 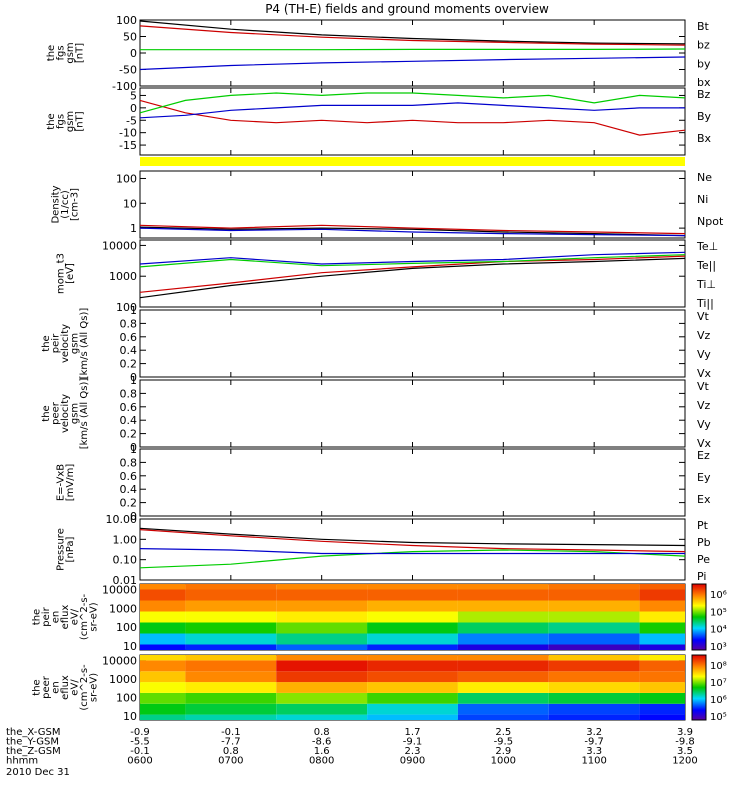 I want to click on y-axis-label: (cm^2-s-, so click(x=84, y=616).